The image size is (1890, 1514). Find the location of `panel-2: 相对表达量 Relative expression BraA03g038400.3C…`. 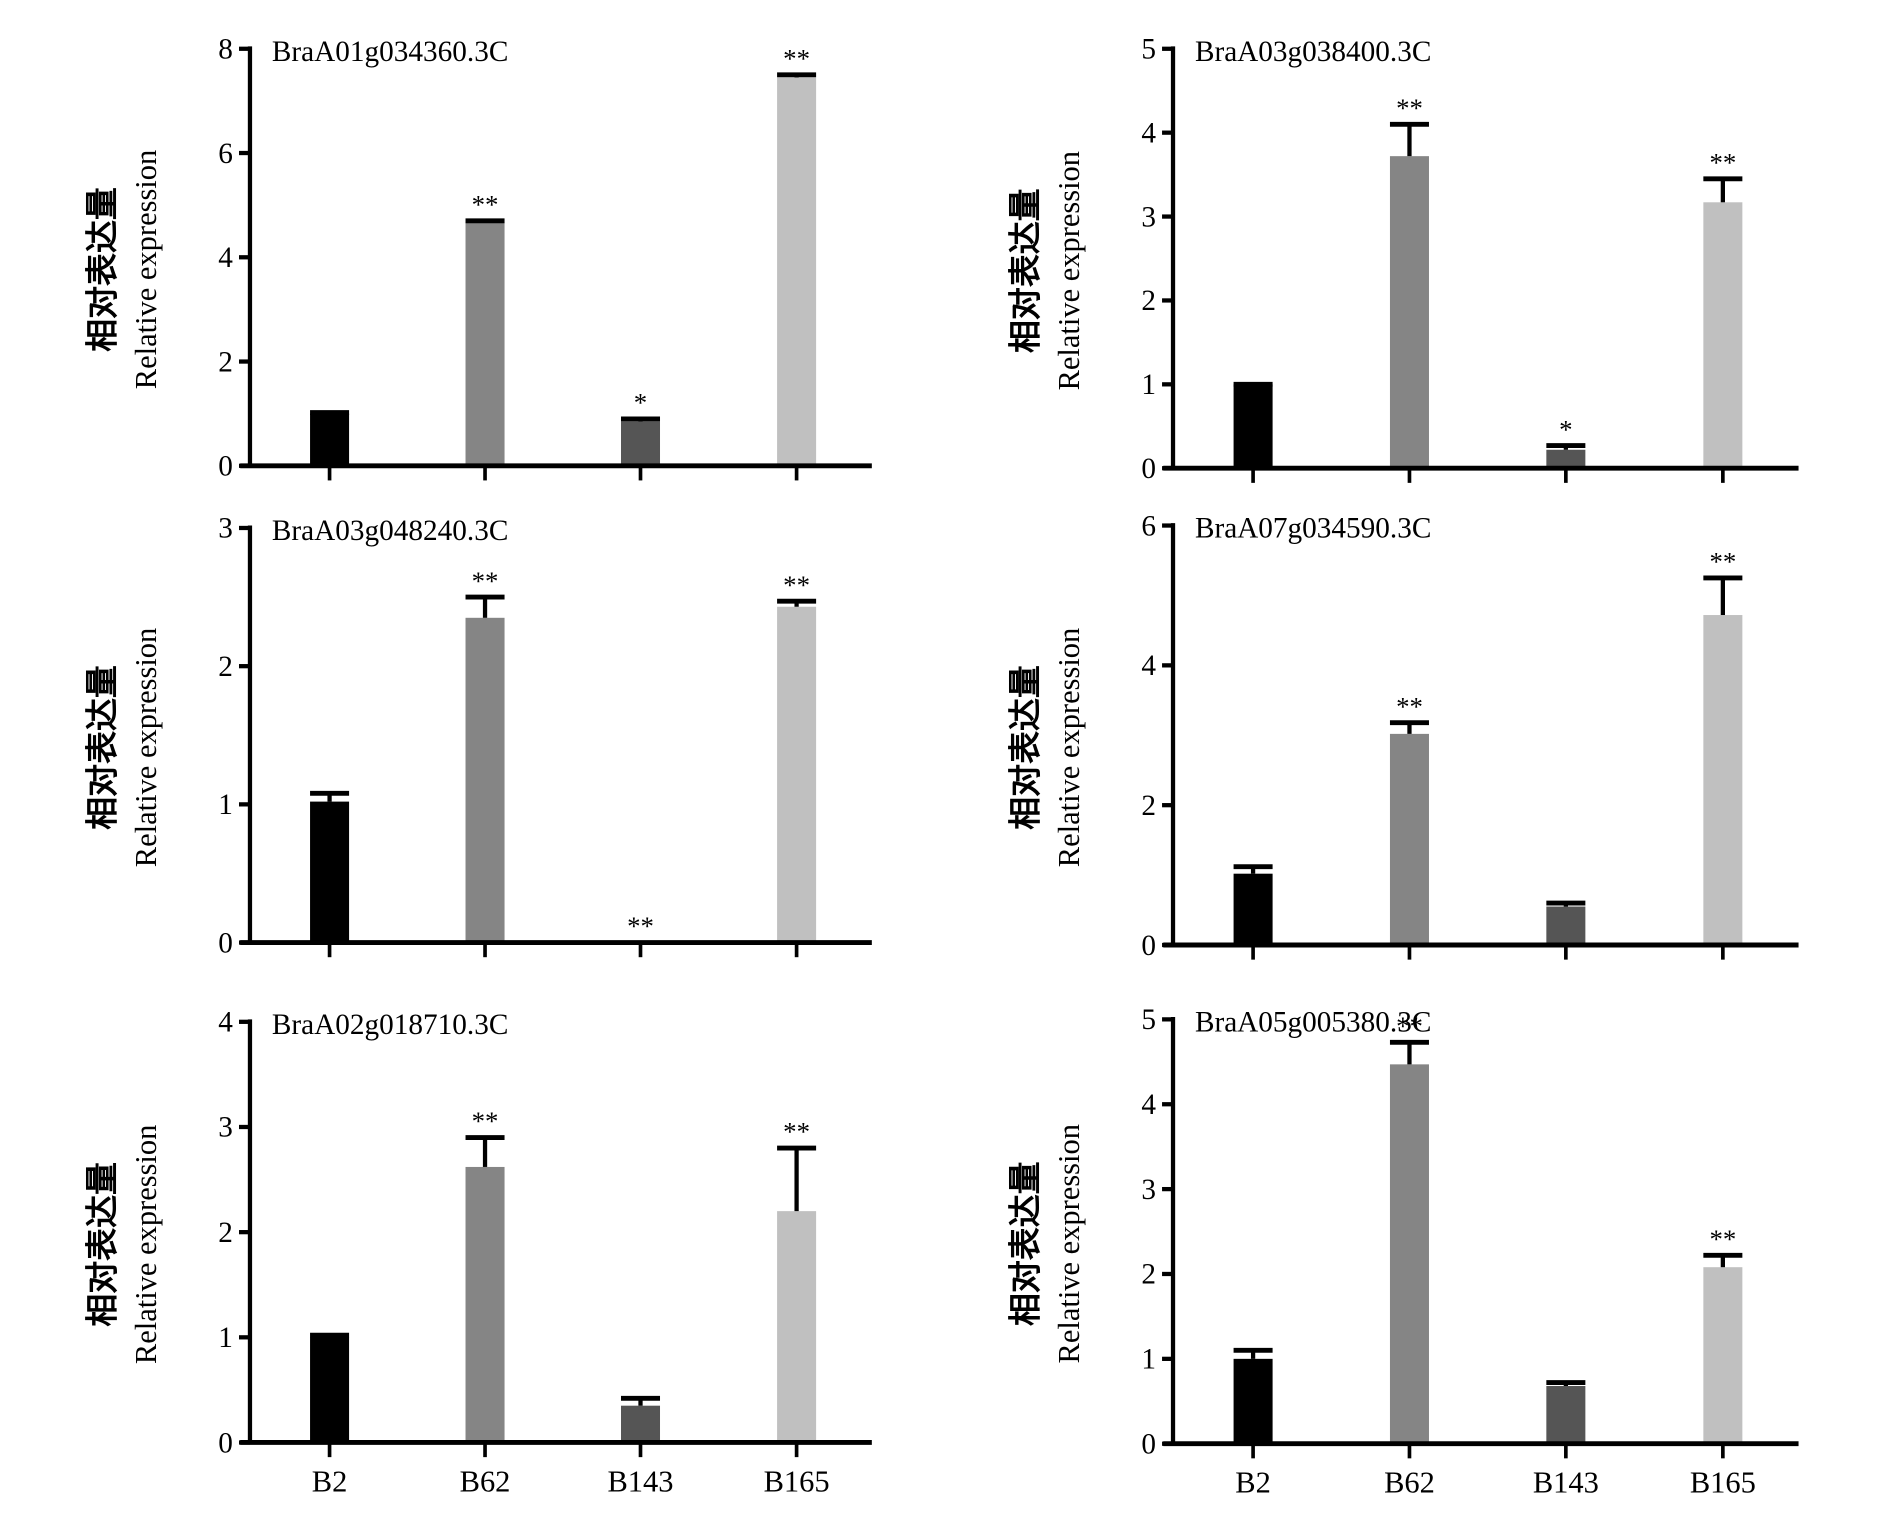

panel-2: 相对表达量 Relative expression BraA03g038400.3C… is located at coordinates (1402, 259).